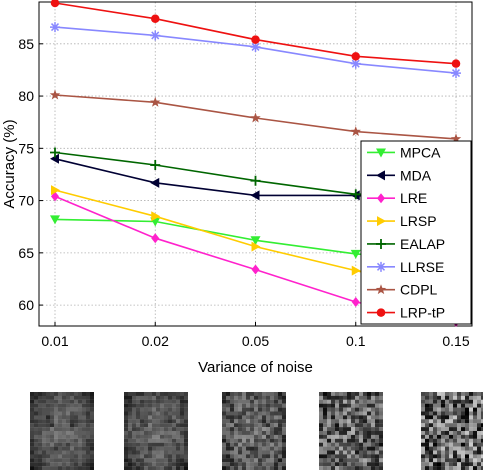 The width and height of the screenshot is (483, 470). Describe the element at coordinates (26, 148) in the screenshot. I see `y-tick-label: 75` at that location.